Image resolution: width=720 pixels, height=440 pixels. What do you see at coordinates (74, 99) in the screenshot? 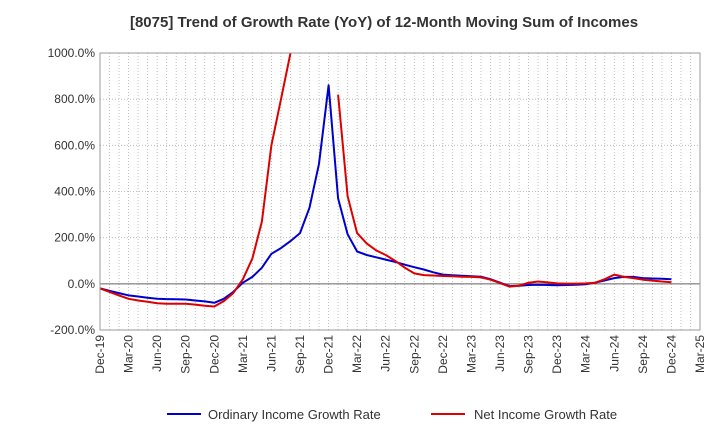
I see `y-tick-label: 800.0%` at bounding box center [74, 99].